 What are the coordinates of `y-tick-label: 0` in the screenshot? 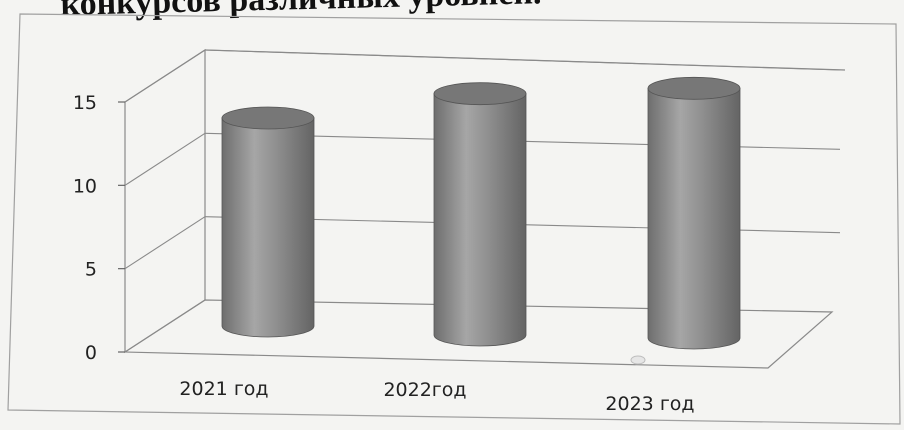 It's located at (91, 353).